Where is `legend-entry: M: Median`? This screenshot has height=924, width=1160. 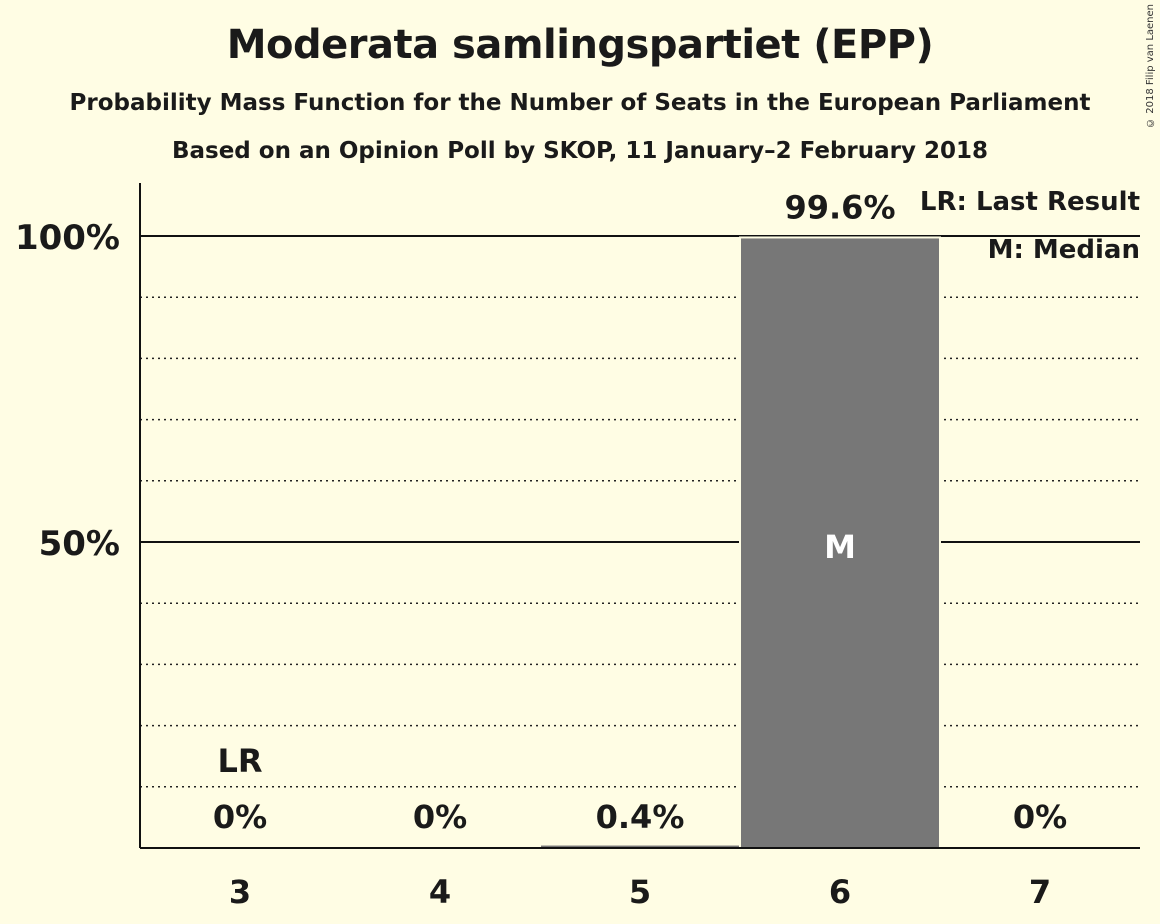
legend-entry: M: Median is located at coordinates (1064, 250).